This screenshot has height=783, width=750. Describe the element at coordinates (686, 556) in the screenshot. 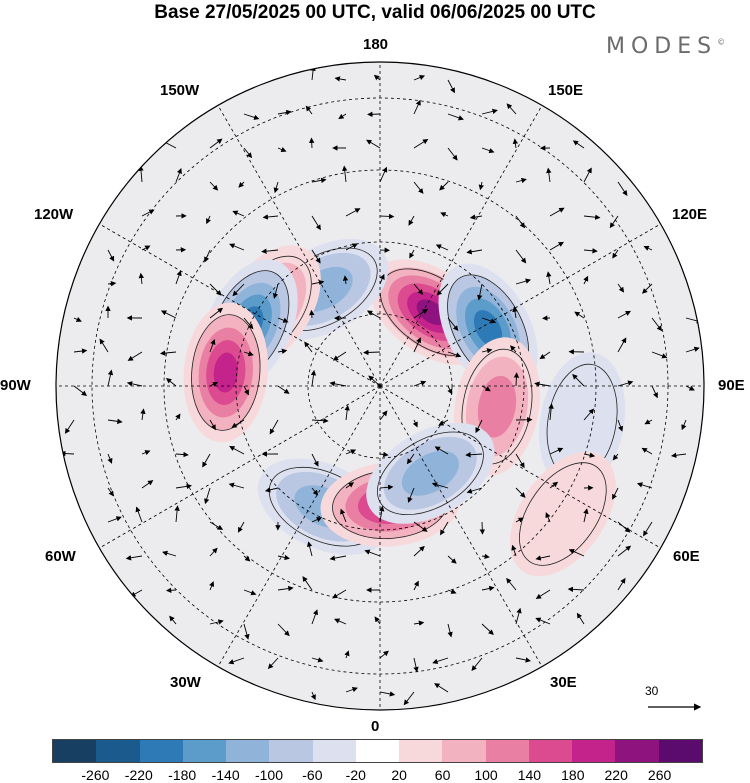

I see `label-60e: 60E` at that location.